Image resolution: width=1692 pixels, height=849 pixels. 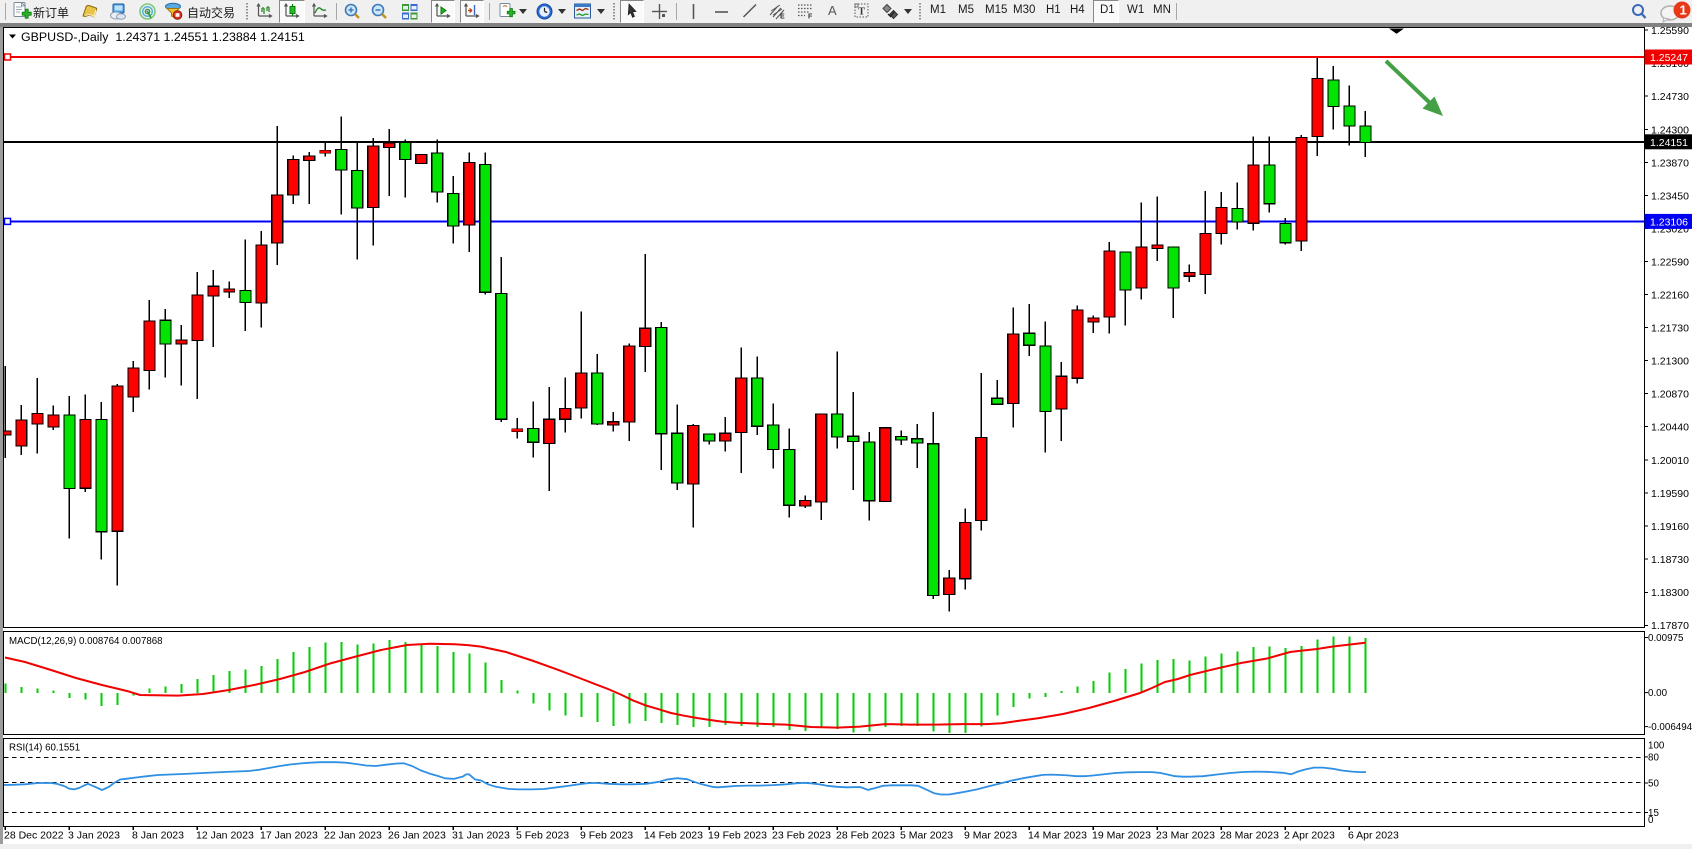 I want to click on svg-text: 0.00, so click(x=1658, y=693).